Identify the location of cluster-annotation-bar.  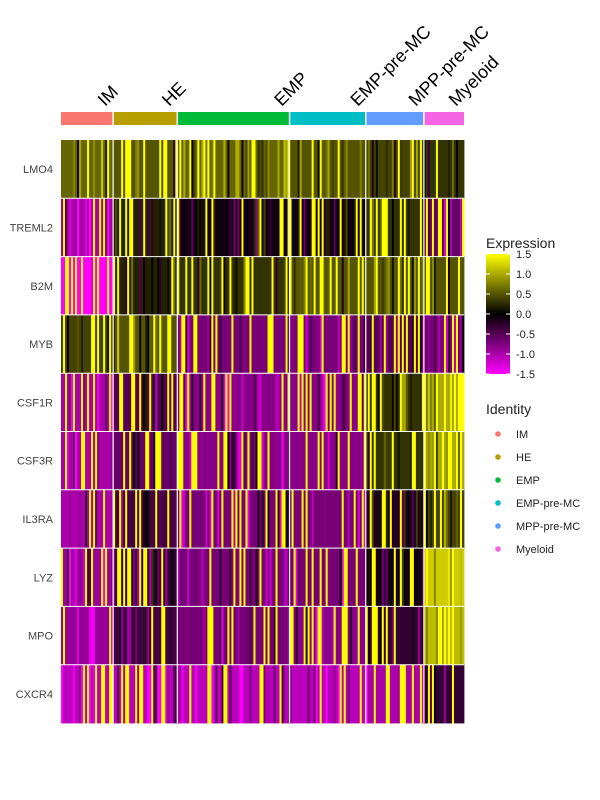
(262, 118).